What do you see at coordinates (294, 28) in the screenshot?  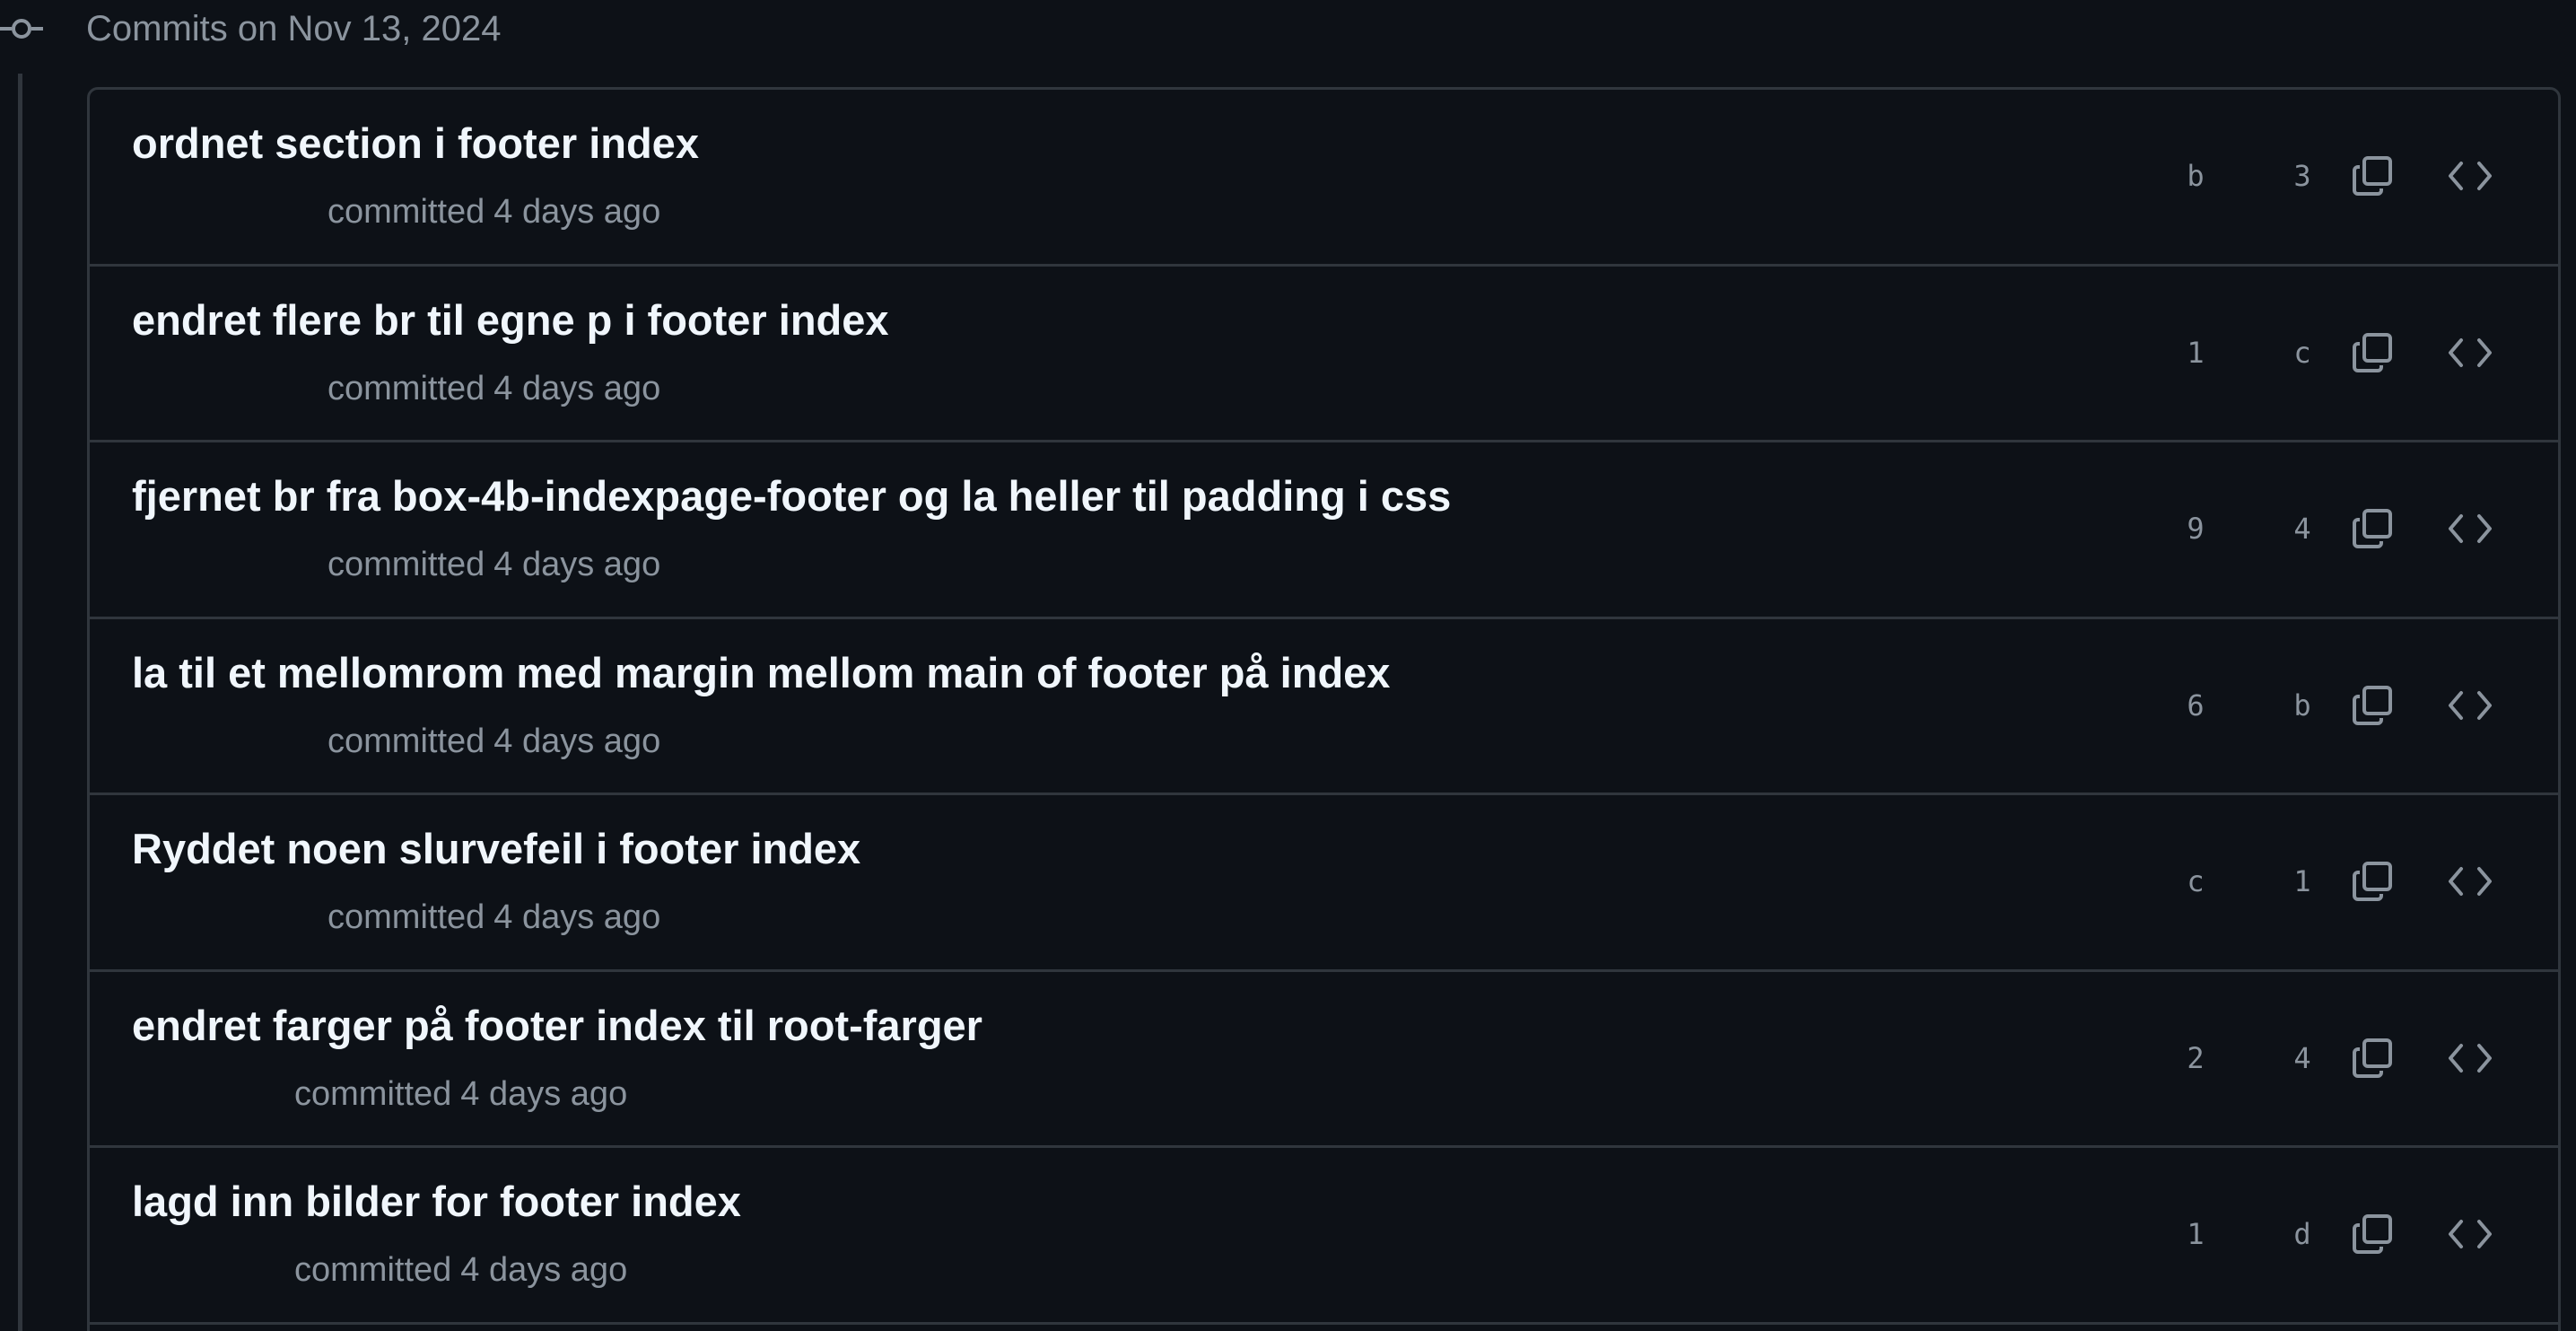 I see `commit-group-date: Commits on Nov 13, 2024` at bounding box center [294, 28].